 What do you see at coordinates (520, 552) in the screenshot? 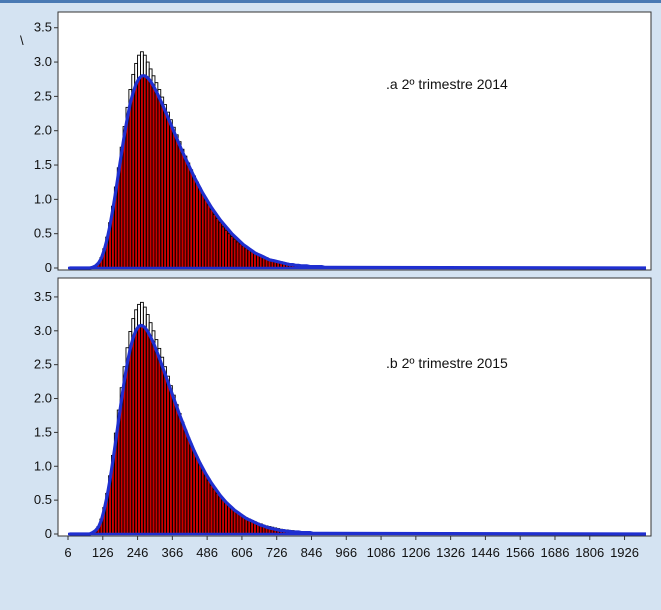
I see `x-tick-label: 1566` at bounding box center [520, 552].